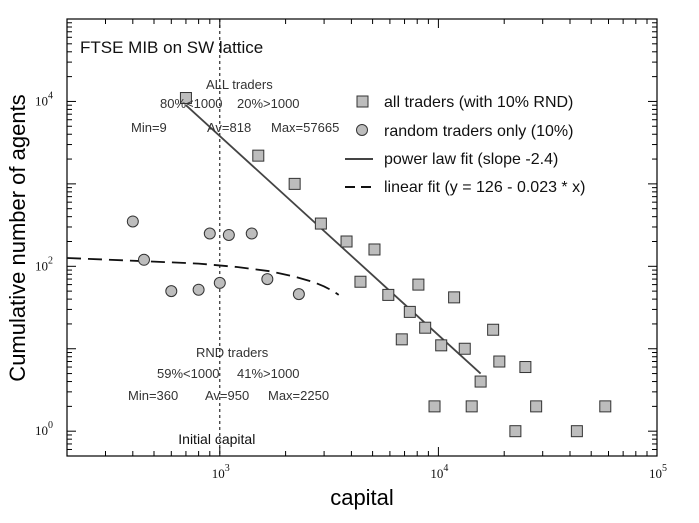 This screenshot has height=523, width=699. Describe the element at coordinates (439, 472) in the screenshot. I see `x-tick-label: 10⁴` at that location.